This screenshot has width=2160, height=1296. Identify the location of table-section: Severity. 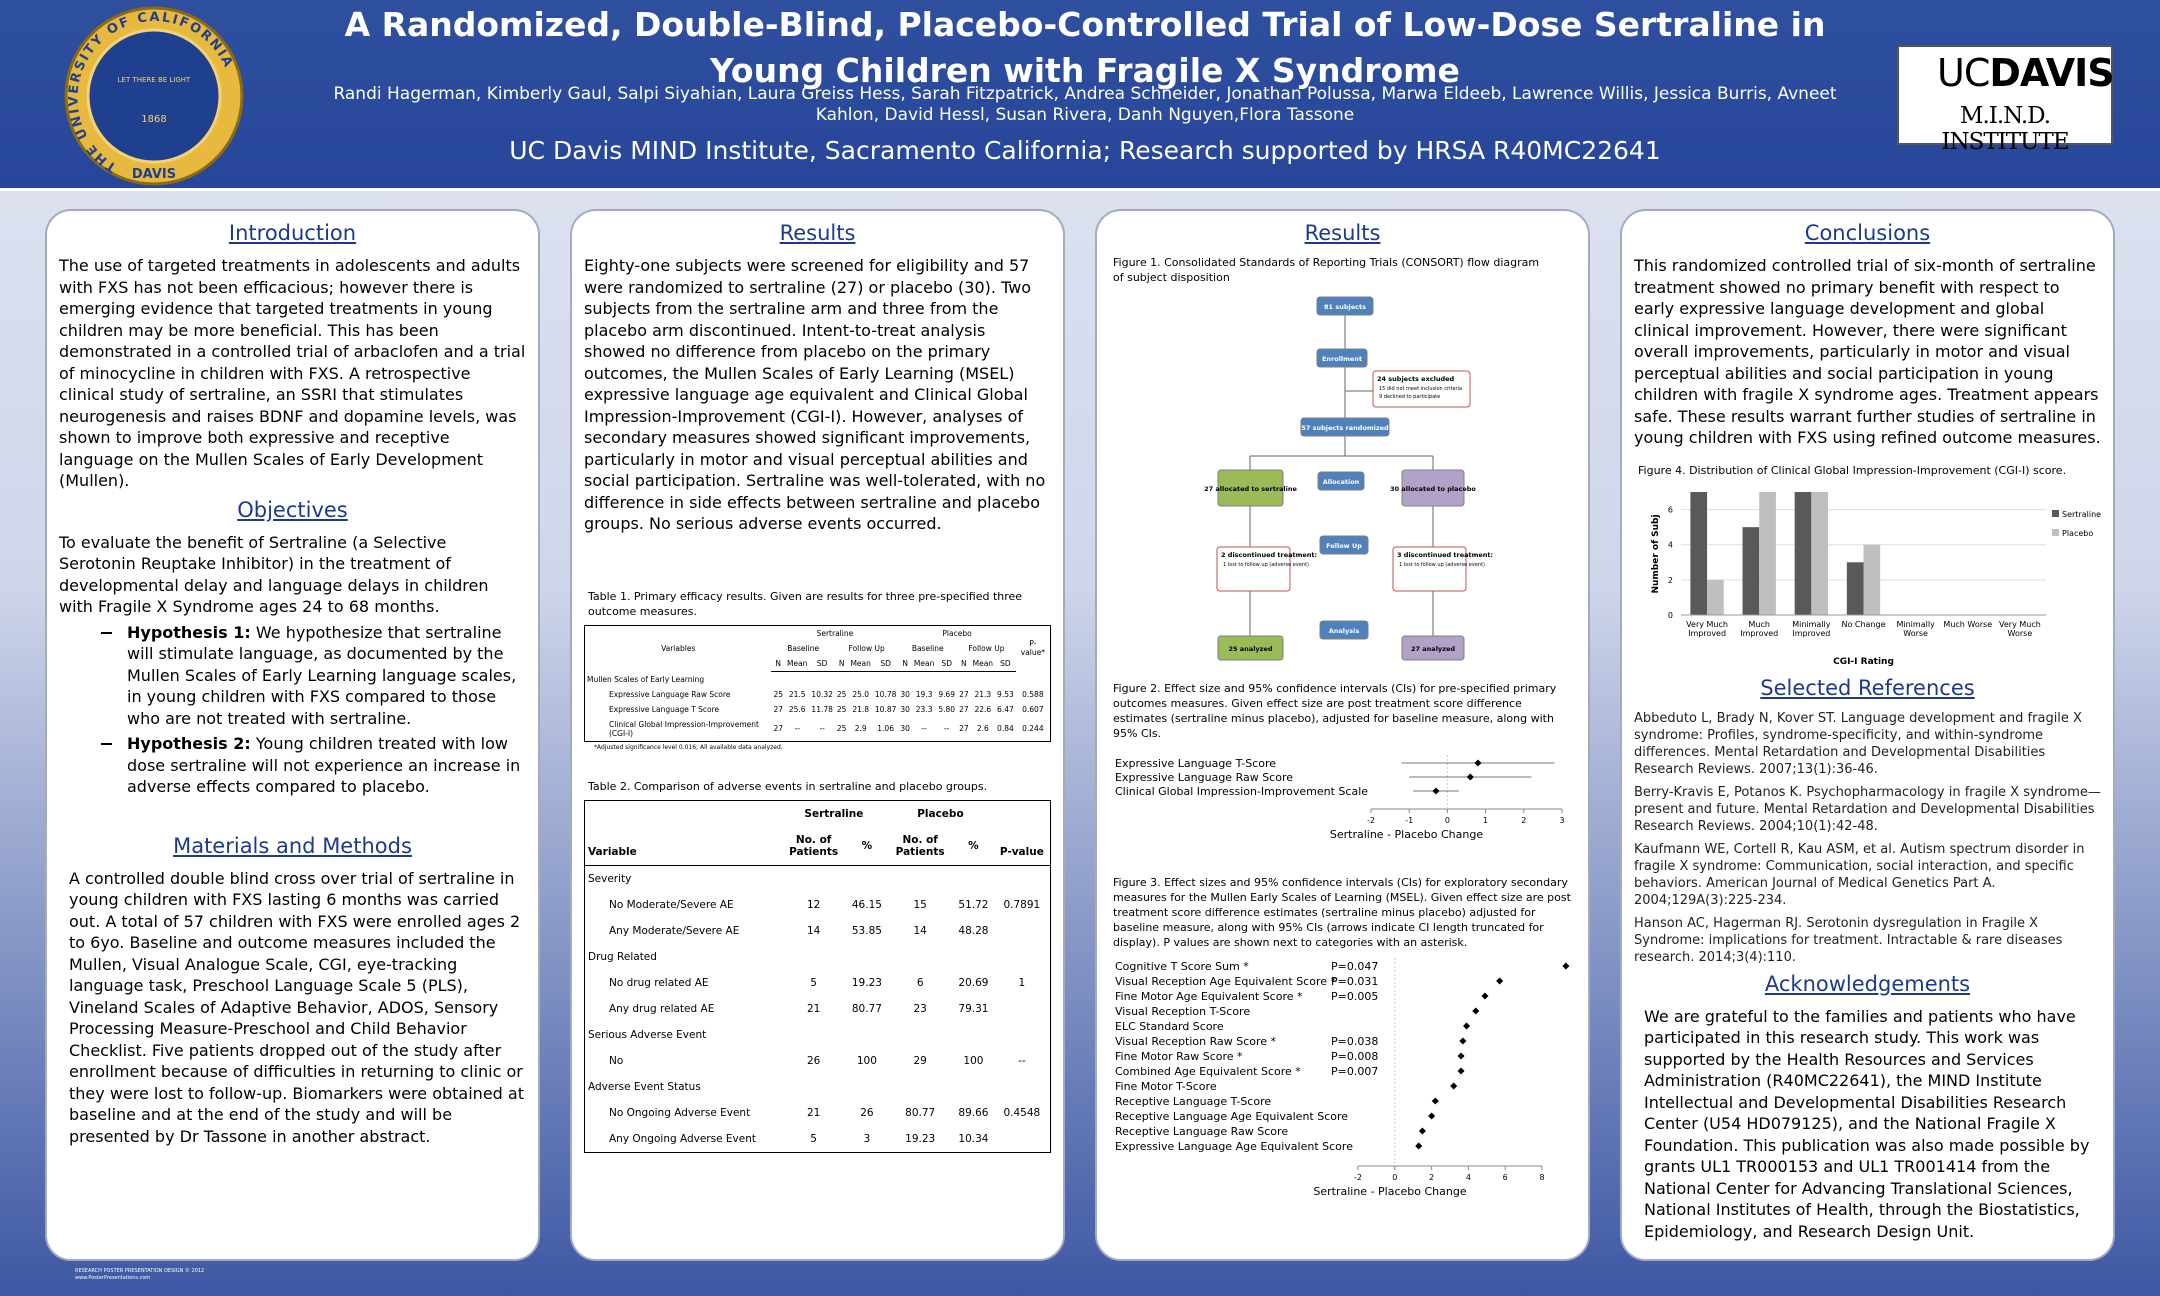
(610, 878).